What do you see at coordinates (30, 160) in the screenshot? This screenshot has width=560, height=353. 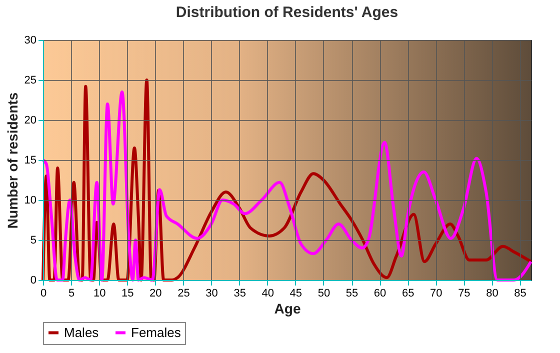 I see `y-tick-label: 15` at bounding box center [30, 160].